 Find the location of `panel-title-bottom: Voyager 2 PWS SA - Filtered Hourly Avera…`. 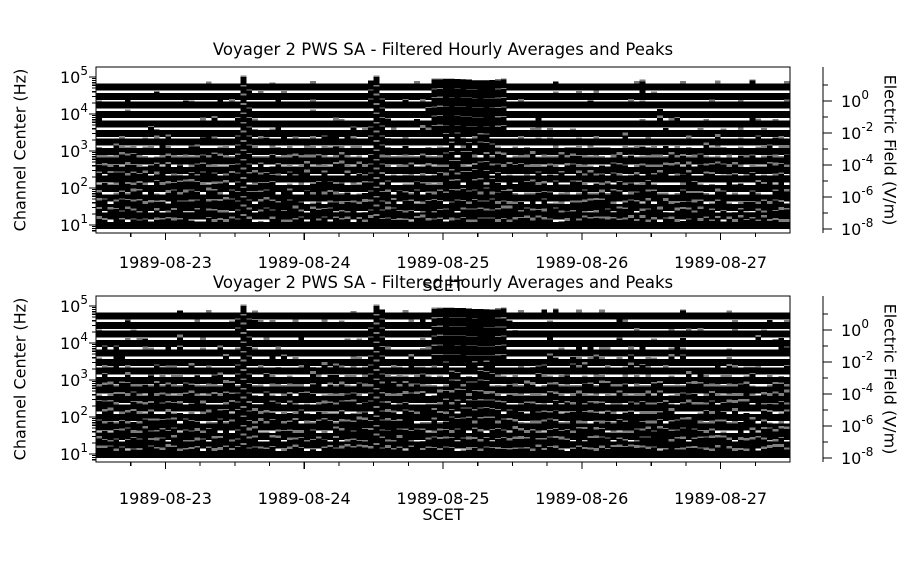

panel-title-bottom: Voyager 2 PWS SA - Filtered Hourly Avera… is located at coordinates (443, 282).